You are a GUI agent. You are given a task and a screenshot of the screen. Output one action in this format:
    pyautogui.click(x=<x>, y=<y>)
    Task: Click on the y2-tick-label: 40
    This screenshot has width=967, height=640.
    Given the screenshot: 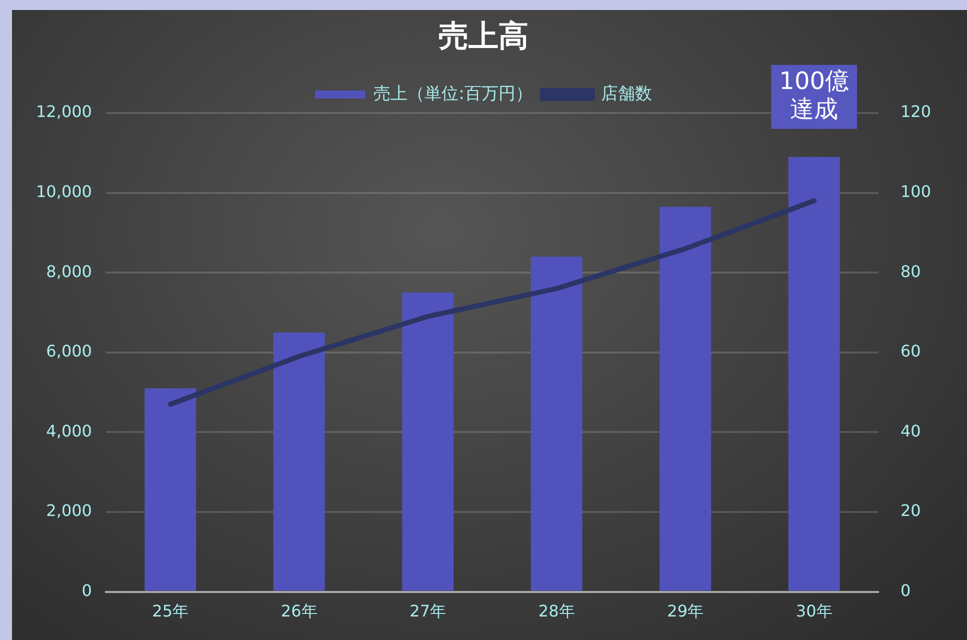 What is the action you would take?
    pyautogui.click(x=910, y=430)
    